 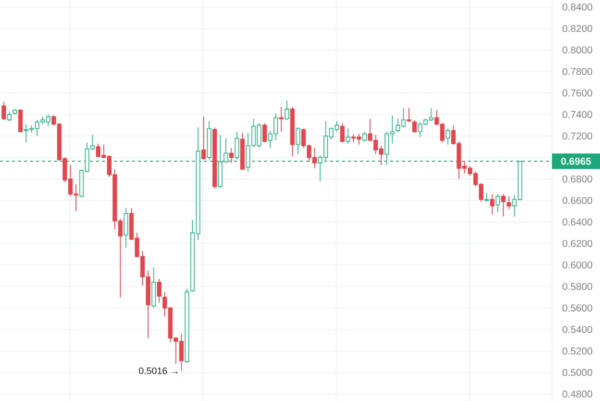 What do you see at coordinates (576, 161) in the screenshot?
I see `ref-line-label: 0.6965` at bounding box center [576, 161].